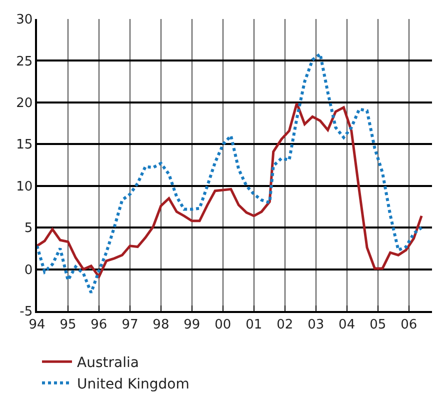  Describe the element at coordinates (24, 186) in the screenshot. I see `y-tick-label: 10` at that location.